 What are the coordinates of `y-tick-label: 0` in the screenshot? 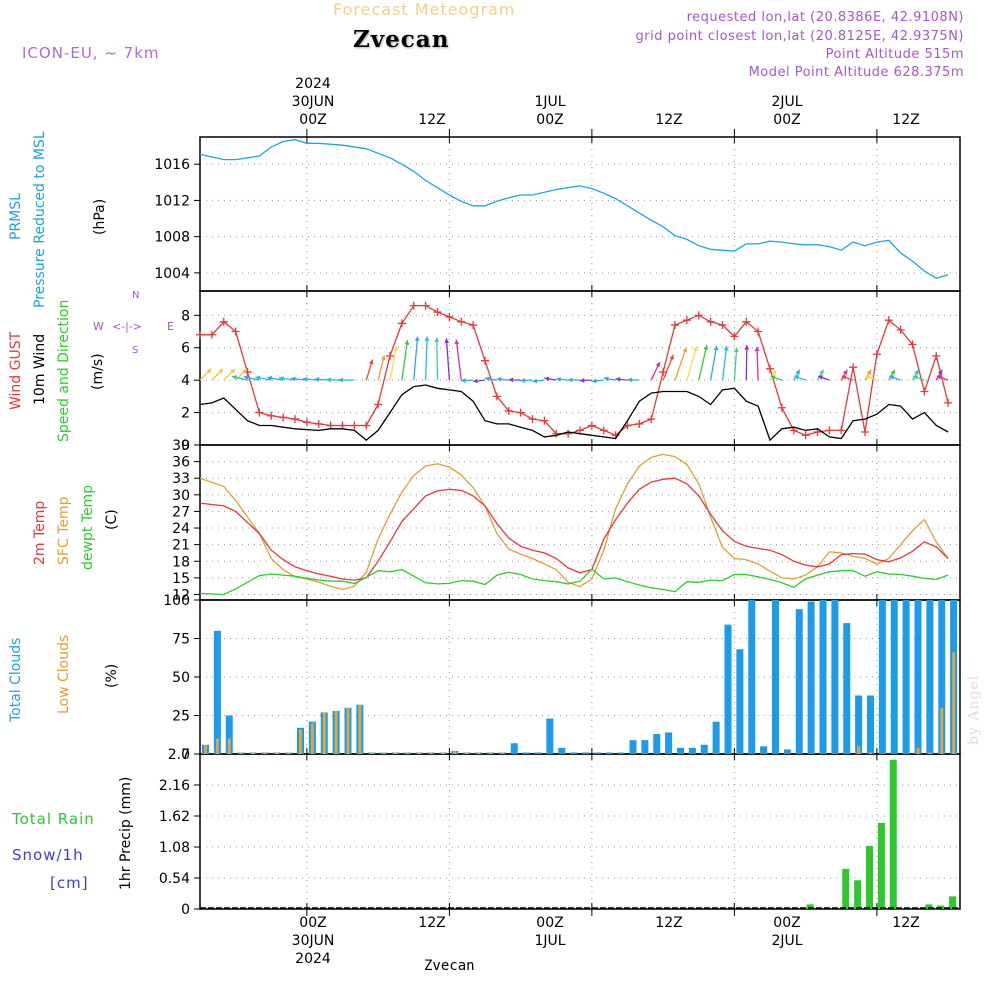 It's located at (185, 755).